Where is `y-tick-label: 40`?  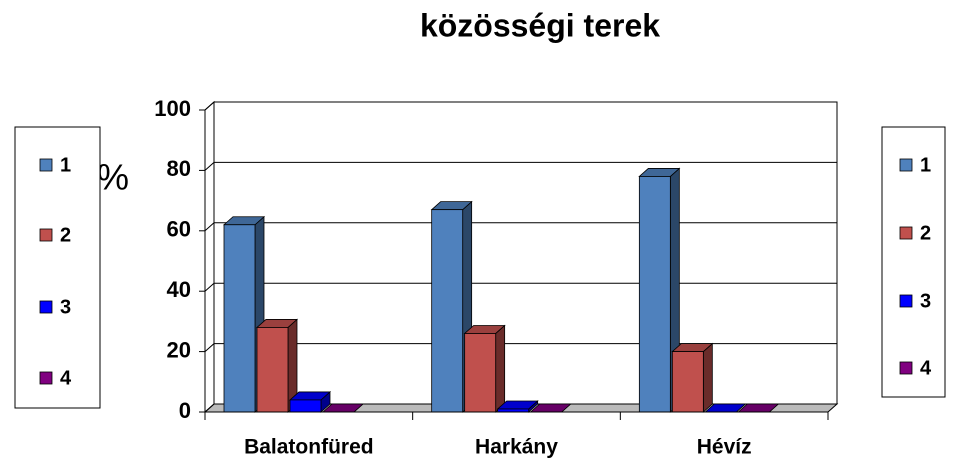 y-tick-label: 40 is located at coordinates (179, 289).